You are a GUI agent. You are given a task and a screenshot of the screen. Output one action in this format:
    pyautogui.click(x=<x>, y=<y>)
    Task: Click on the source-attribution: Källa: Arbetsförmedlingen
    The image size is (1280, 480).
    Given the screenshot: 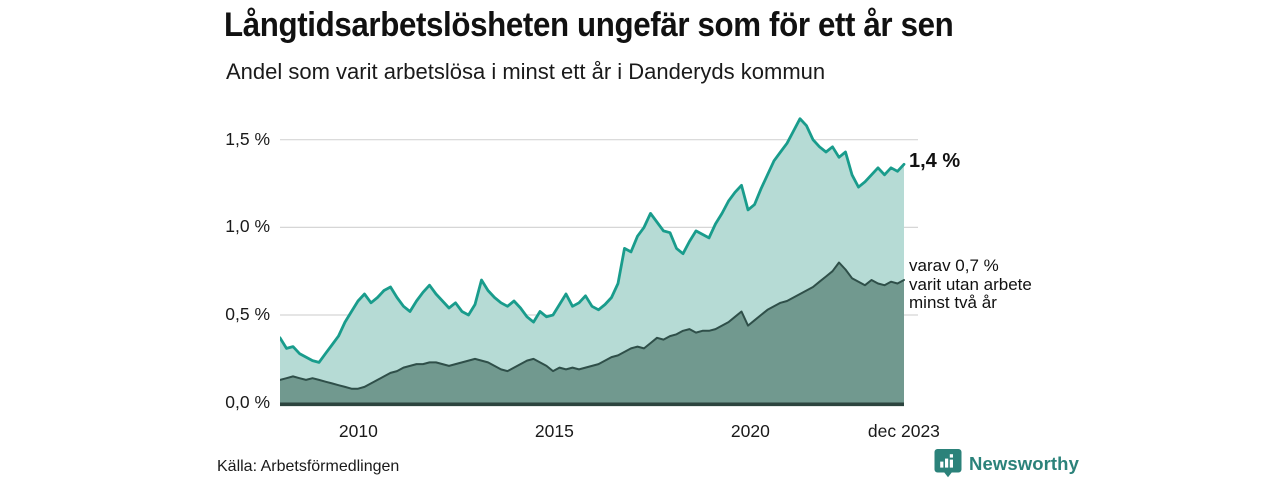 What is the action you would take?
    pyautogui.click(x=308, y=466)
    